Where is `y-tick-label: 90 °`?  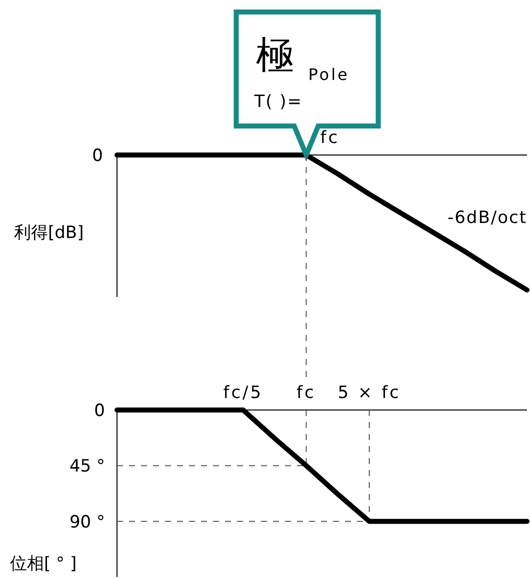 y-tick-label: 90 ° is located at coordinates (87, 522).